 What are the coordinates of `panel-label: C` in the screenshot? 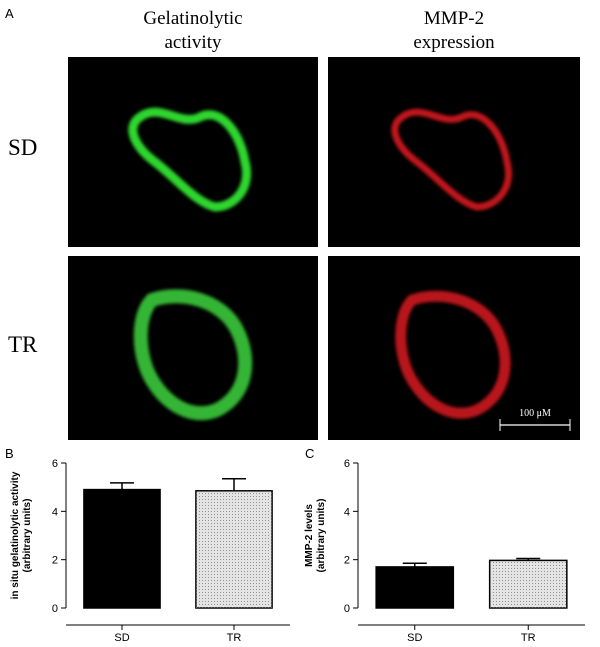 It's located at (309, 453).